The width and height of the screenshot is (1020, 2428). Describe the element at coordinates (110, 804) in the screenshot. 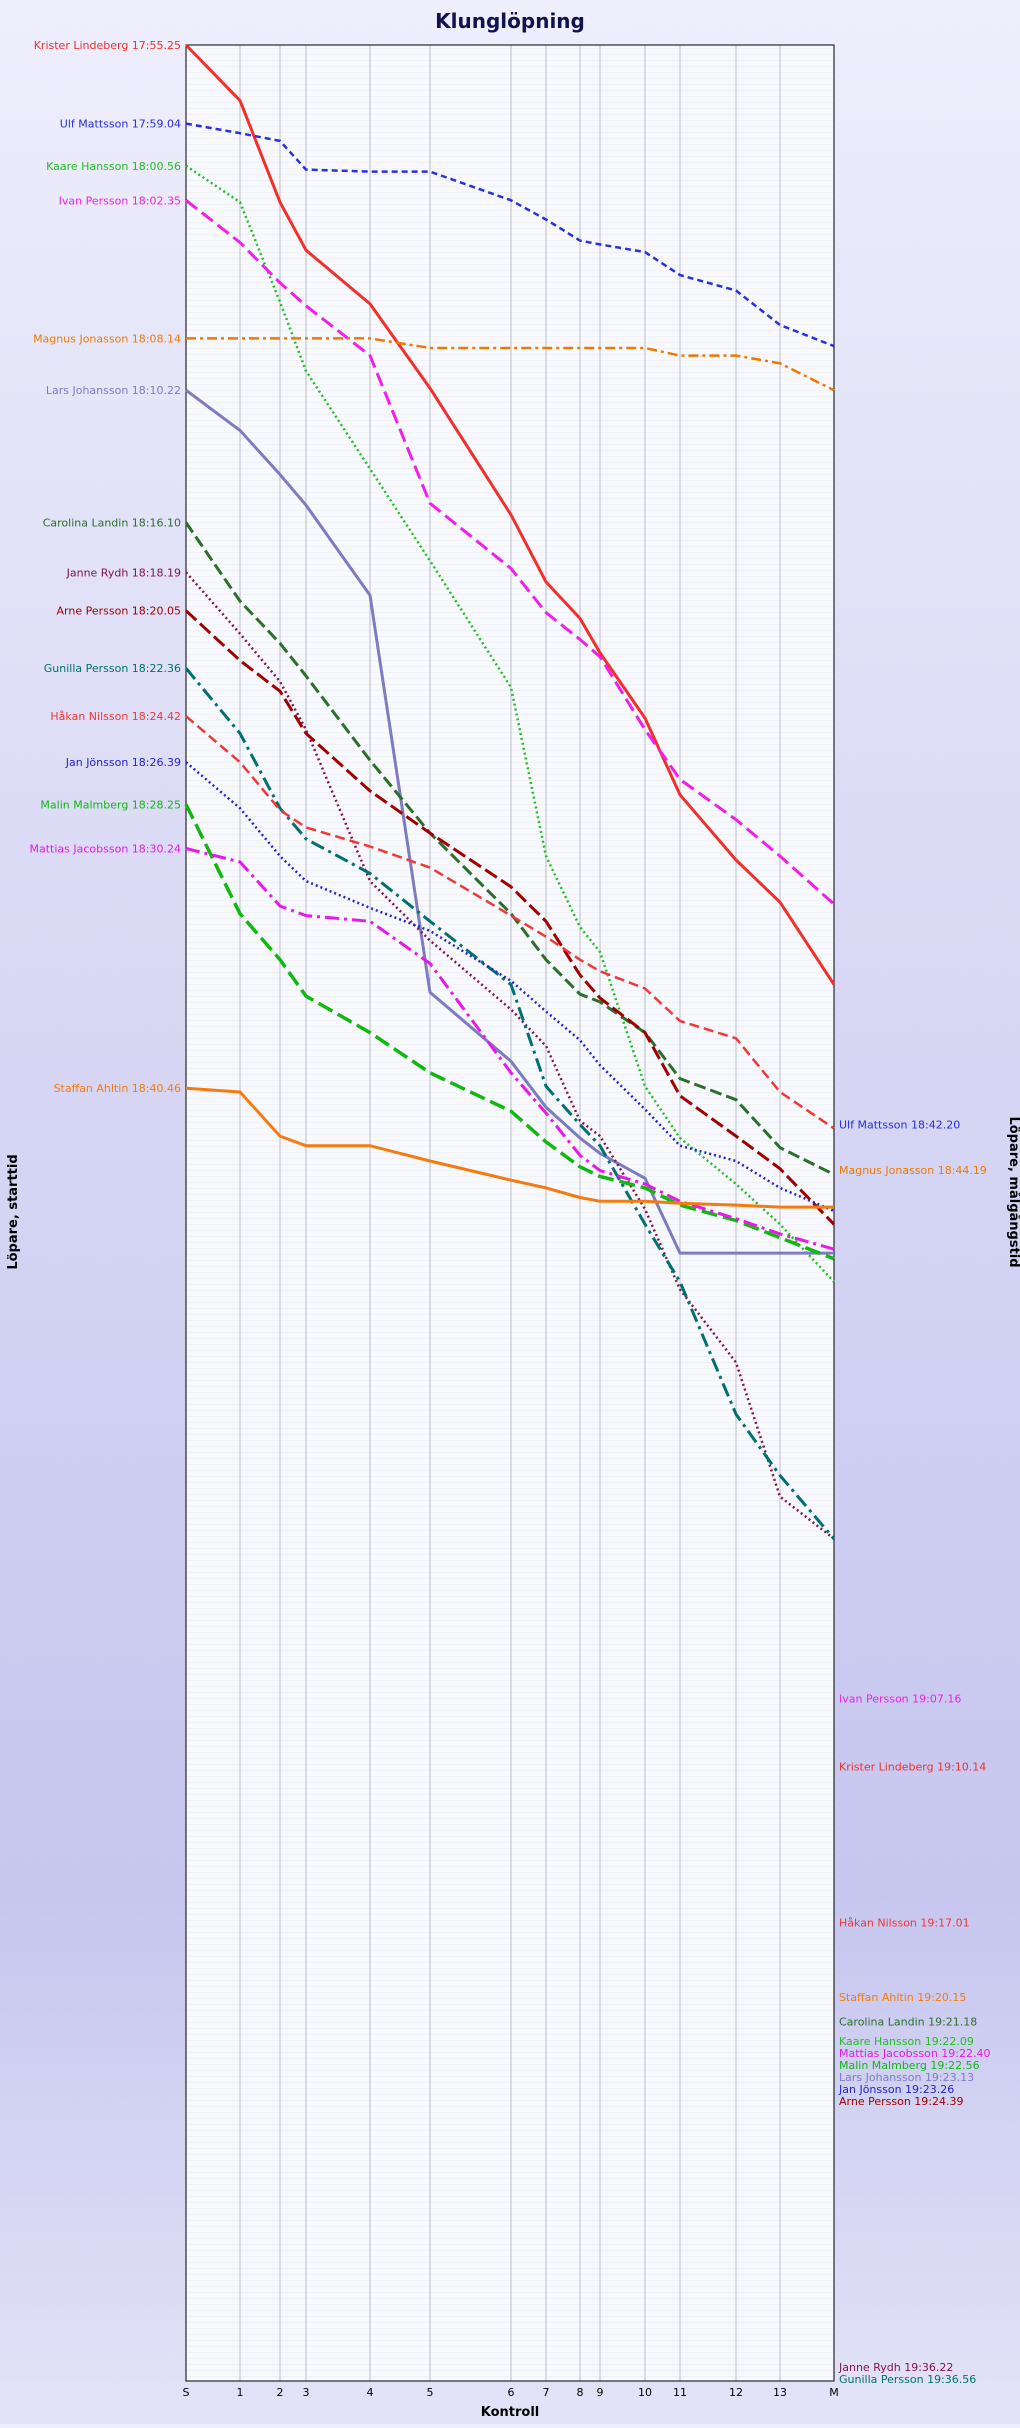

I see `start-label-malin-malmberg: Malin Malmberg 18:28.25` at that location.